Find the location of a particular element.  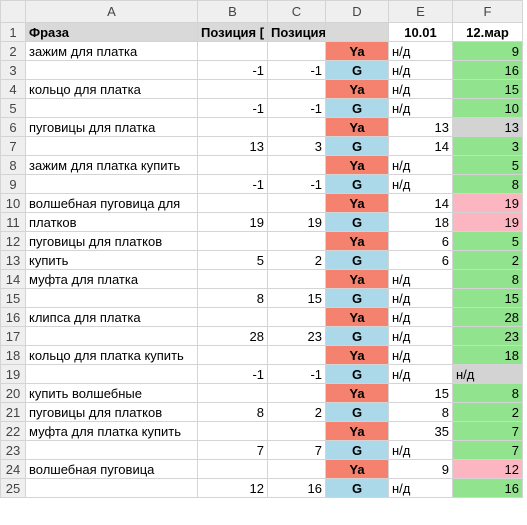

sheet-row: 7 13 3 G 14 3 is located at coordinates (261, 146).